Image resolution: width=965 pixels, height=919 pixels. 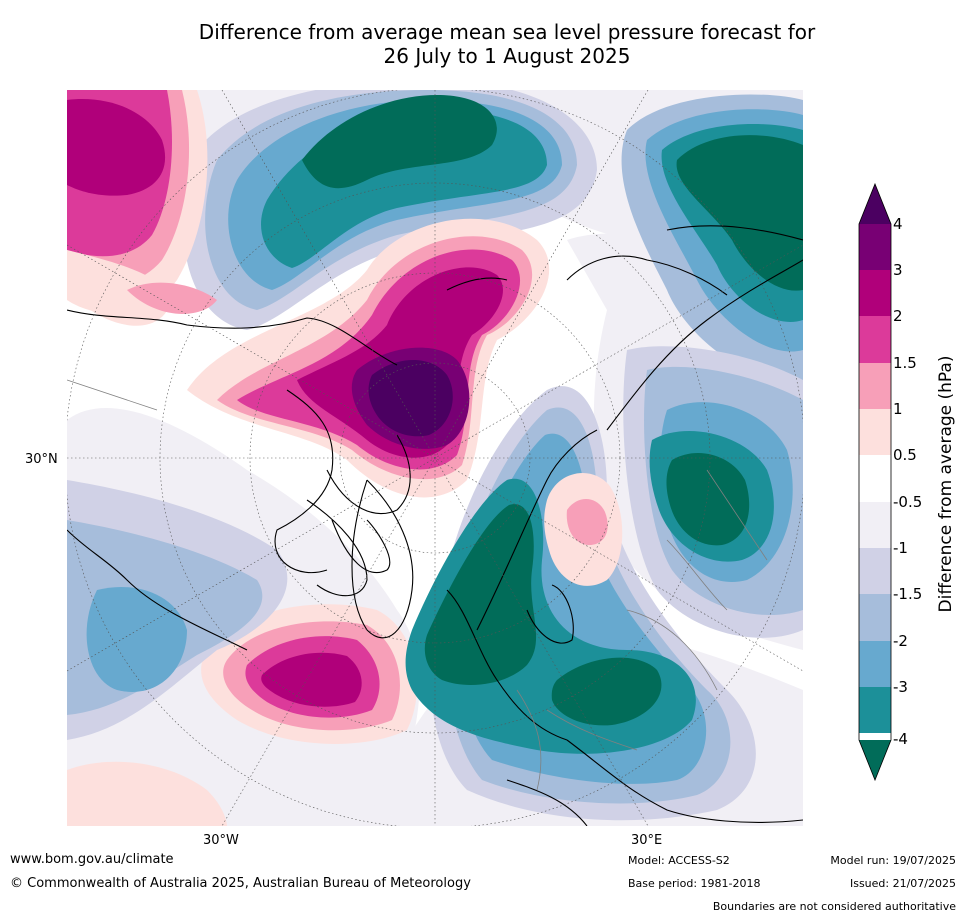 What do you see at coordinates (900, 548) in the screenshot?
I see `colorbar-tick-label: -1` at bounding box center [900, 548].